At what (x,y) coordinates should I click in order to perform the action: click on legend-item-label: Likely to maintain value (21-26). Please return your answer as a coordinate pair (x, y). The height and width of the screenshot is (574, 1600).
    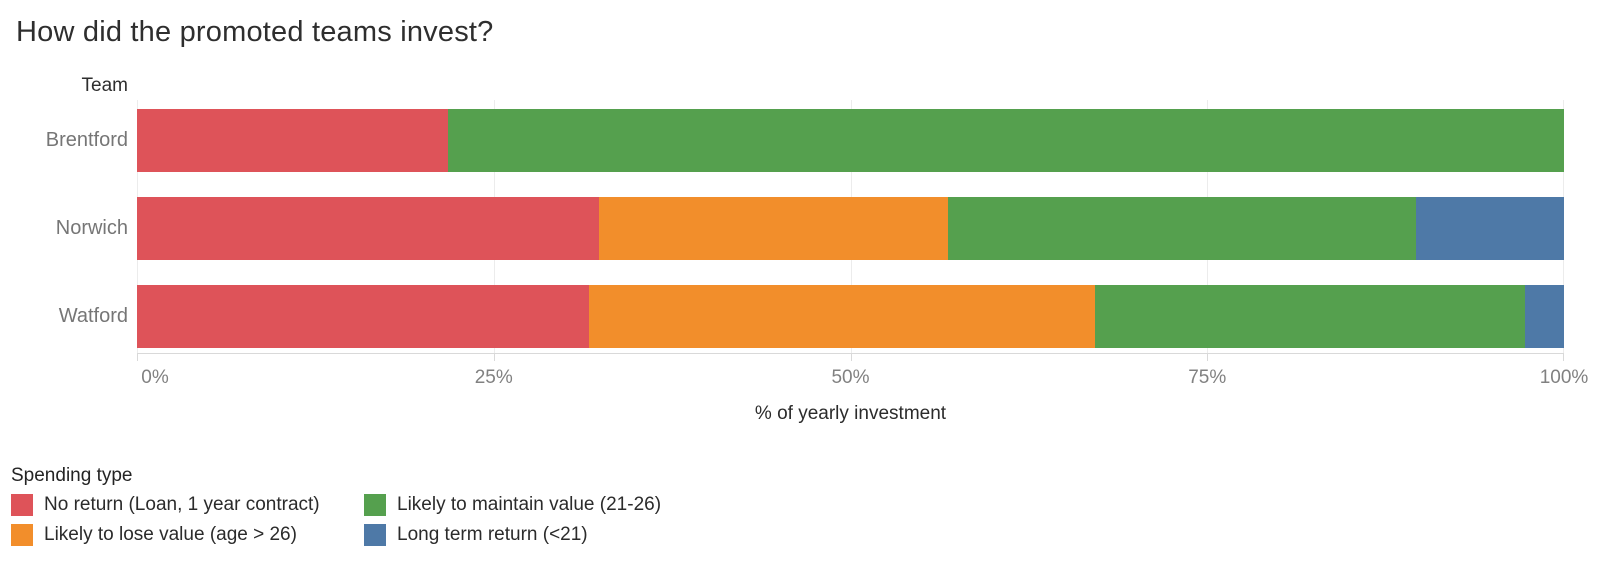
    Looking at the image, I should click on (529, 504).